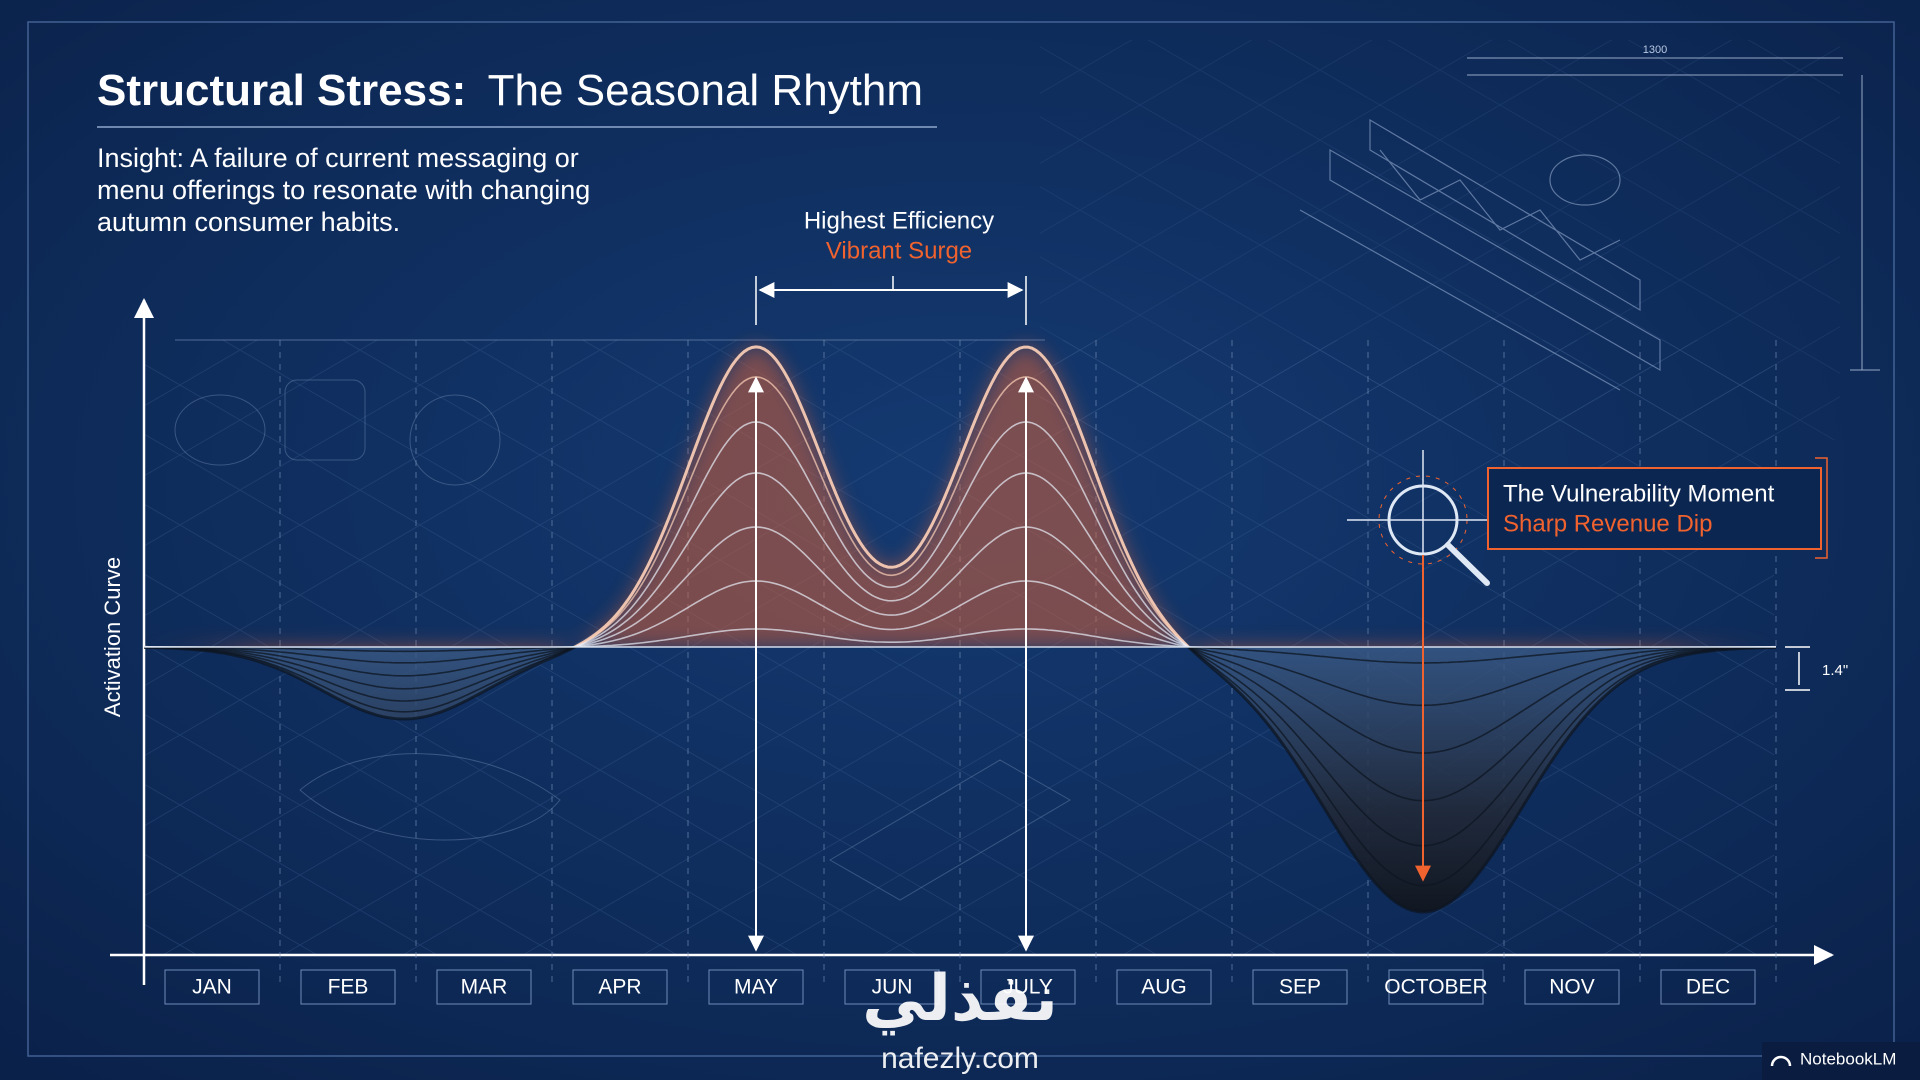  Describe the element at coordinates (248, 222) in the screenshot. I see `insight-line: autumn consumer habits.` at that location.